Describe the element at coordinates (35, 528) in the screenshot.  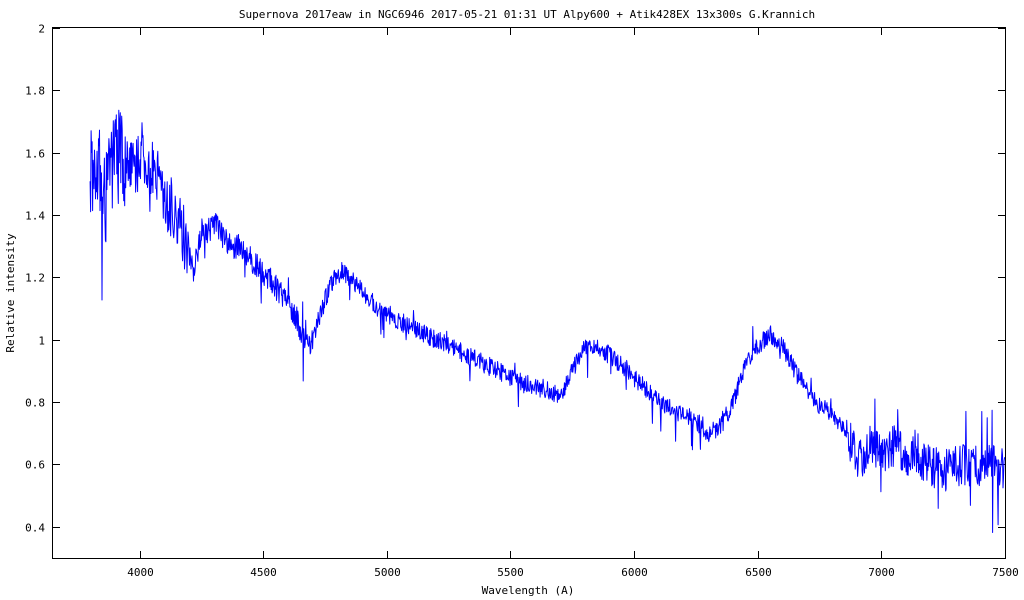
I see `y-tick-label: 0.4` at that location.